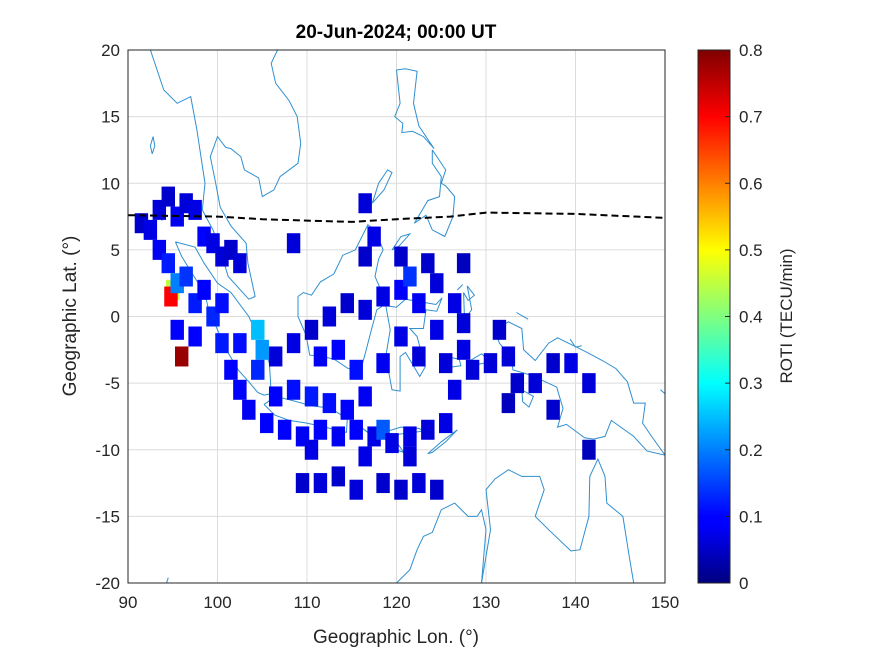  Describe the element at coordinates (70, 316) in the screenshot. I see `y-axis-label: Geographic Lat. (°)` at that location.